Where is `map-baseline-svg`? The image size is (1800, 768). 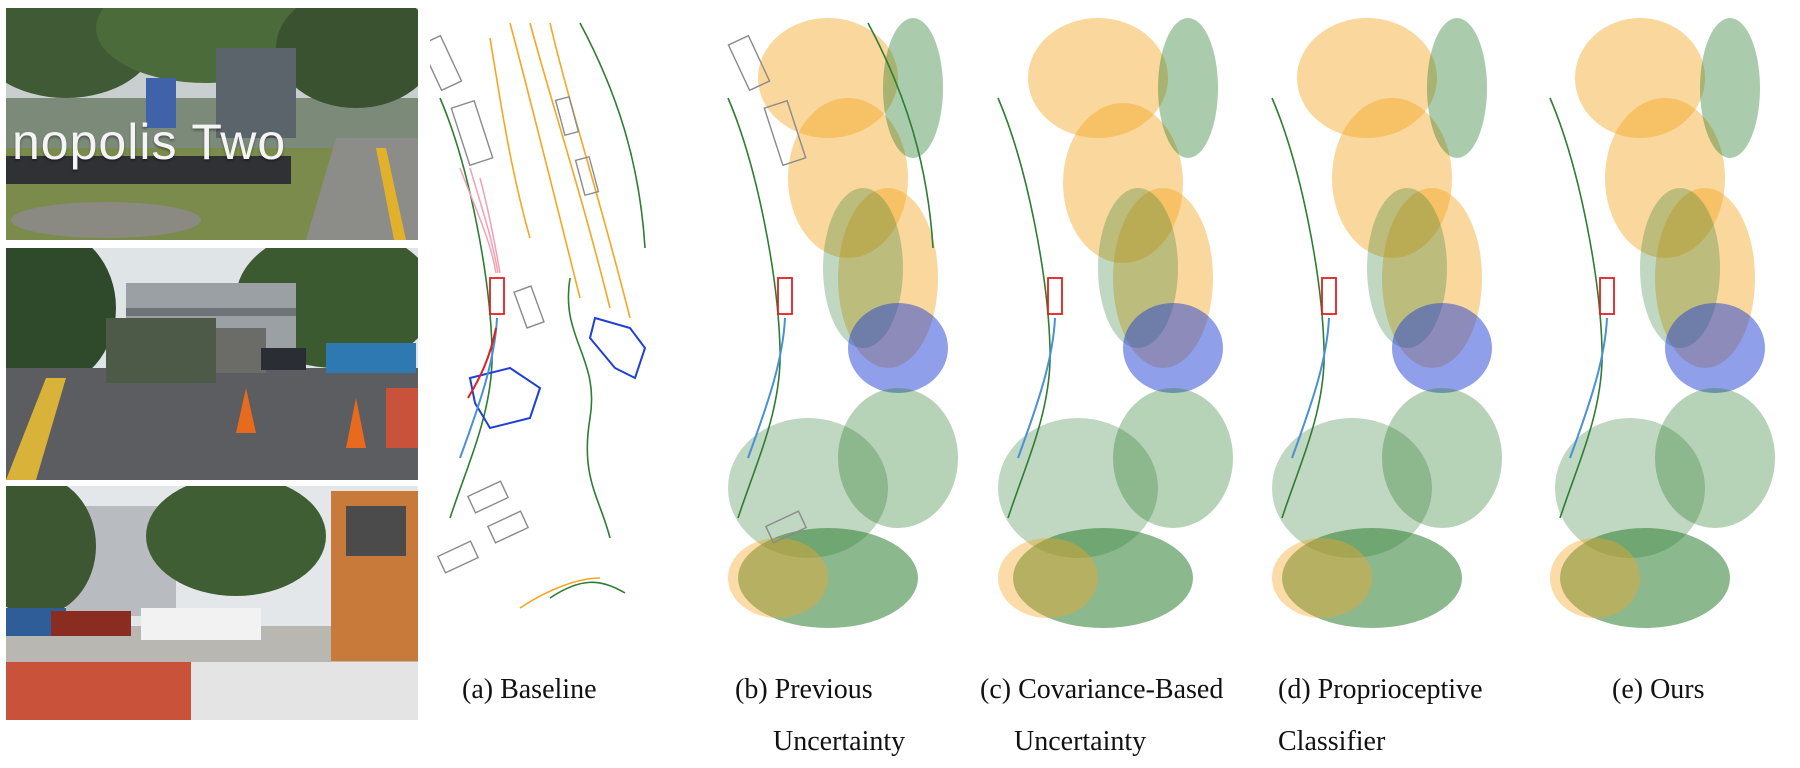 map-baseline-svg is located at coordinates (538, 315).